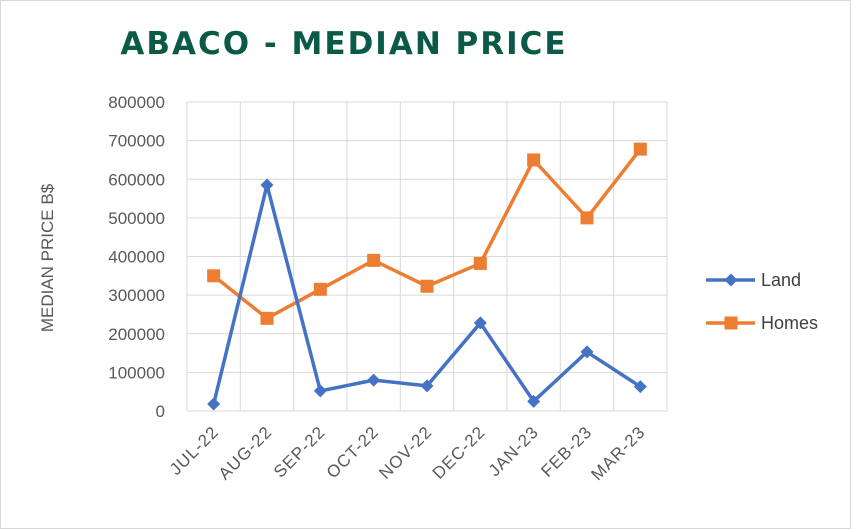 Image resolution: width=851 pixels, height=530 pixels. I want to click on y-tick-label: 300000, so click(136, 295).